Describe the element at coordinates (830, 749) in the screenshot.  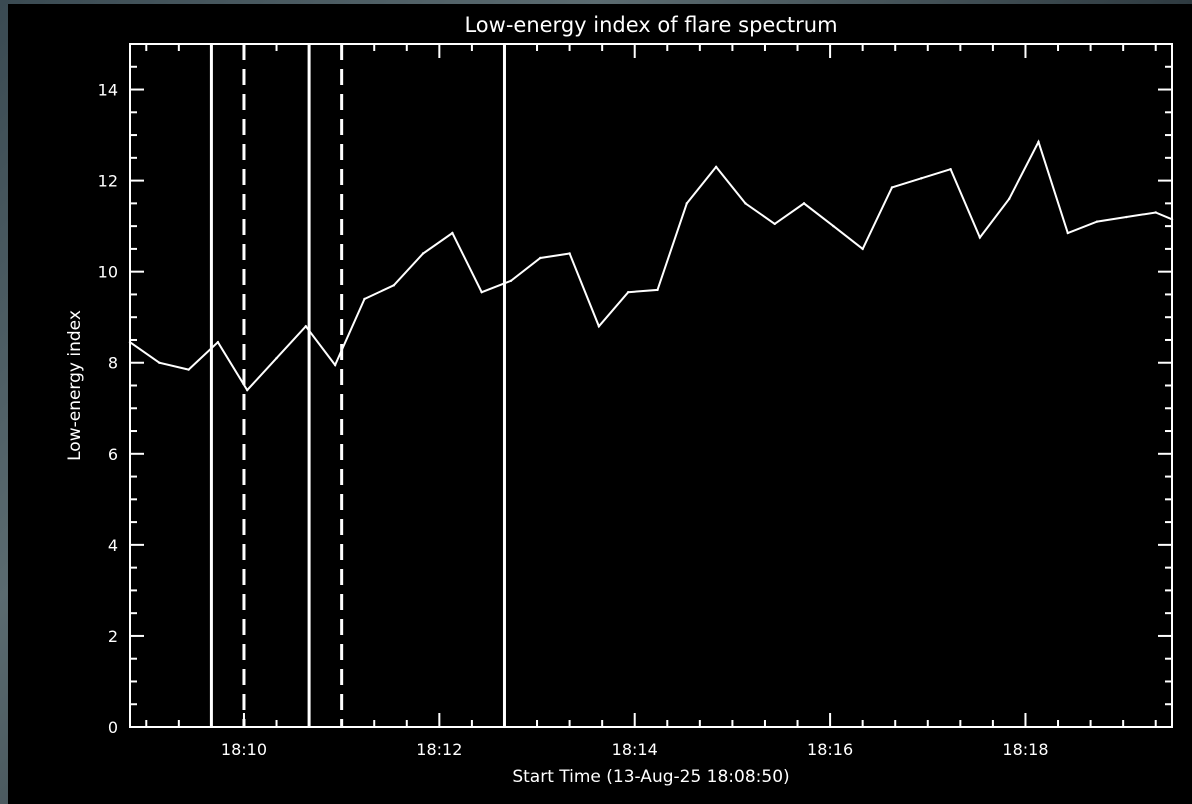
I see `x-tick-label: 18:16` at that location.